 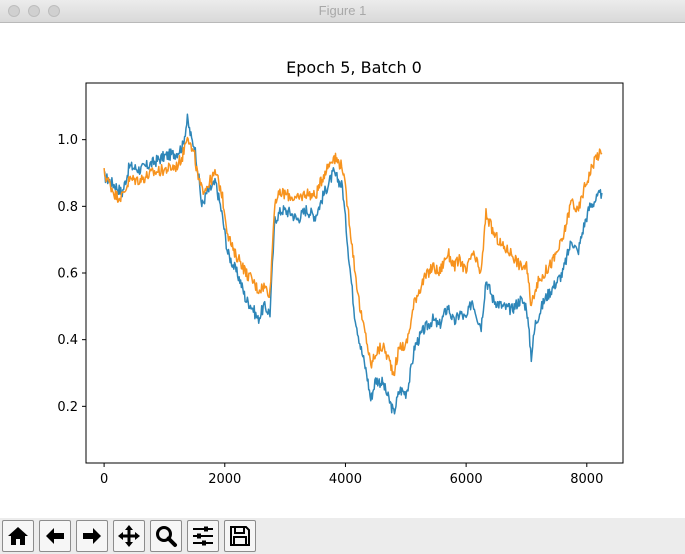 I want to click on home-icon, so click(x=18, y=536).